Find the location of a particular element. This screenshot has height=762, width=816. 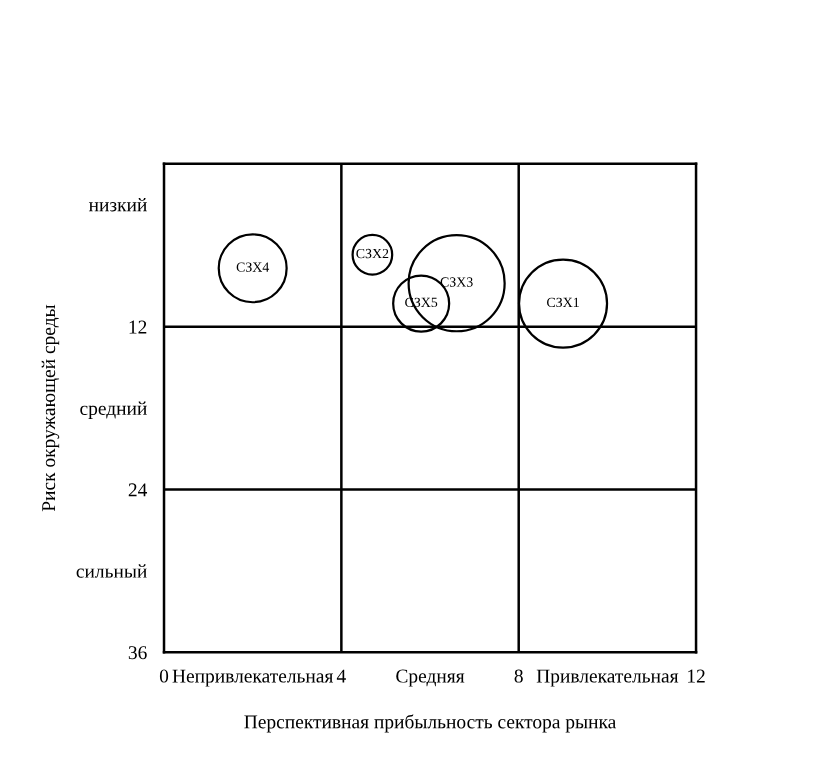

x-tick-label: Непривлекательная is located at coordinates (253, 678).